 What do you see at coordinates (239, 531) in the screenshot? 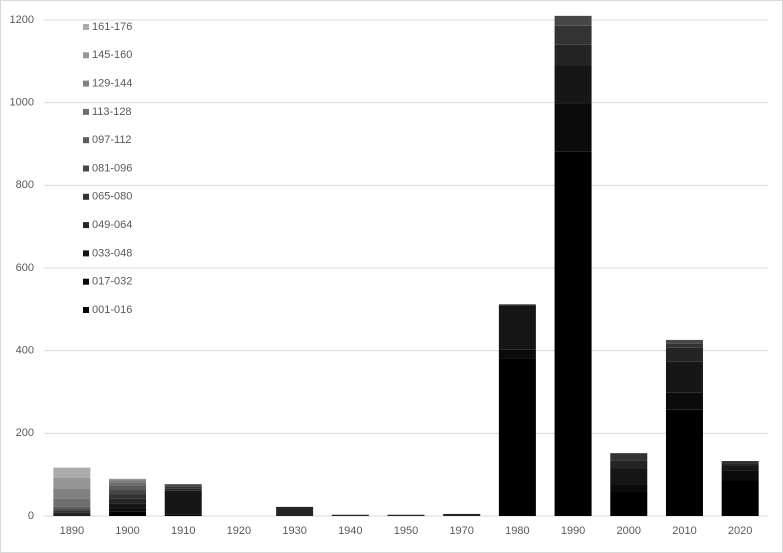
I see `x-tick-label: 1920` at bounding box center [239, 531].